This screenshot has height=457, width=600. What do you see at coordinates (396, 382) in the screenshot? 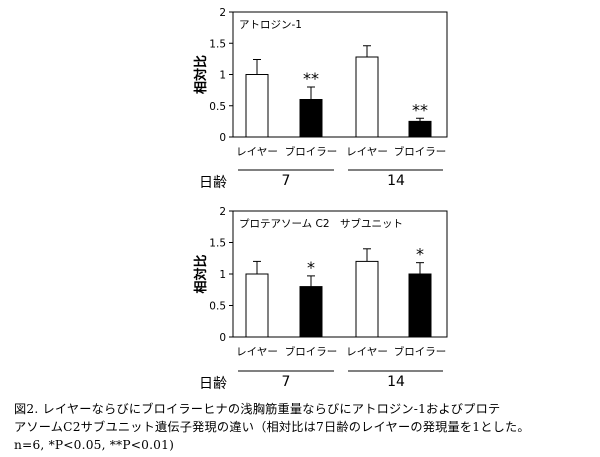
I see `chart2-age-group-label: 14` at bounding box center [396, 382].